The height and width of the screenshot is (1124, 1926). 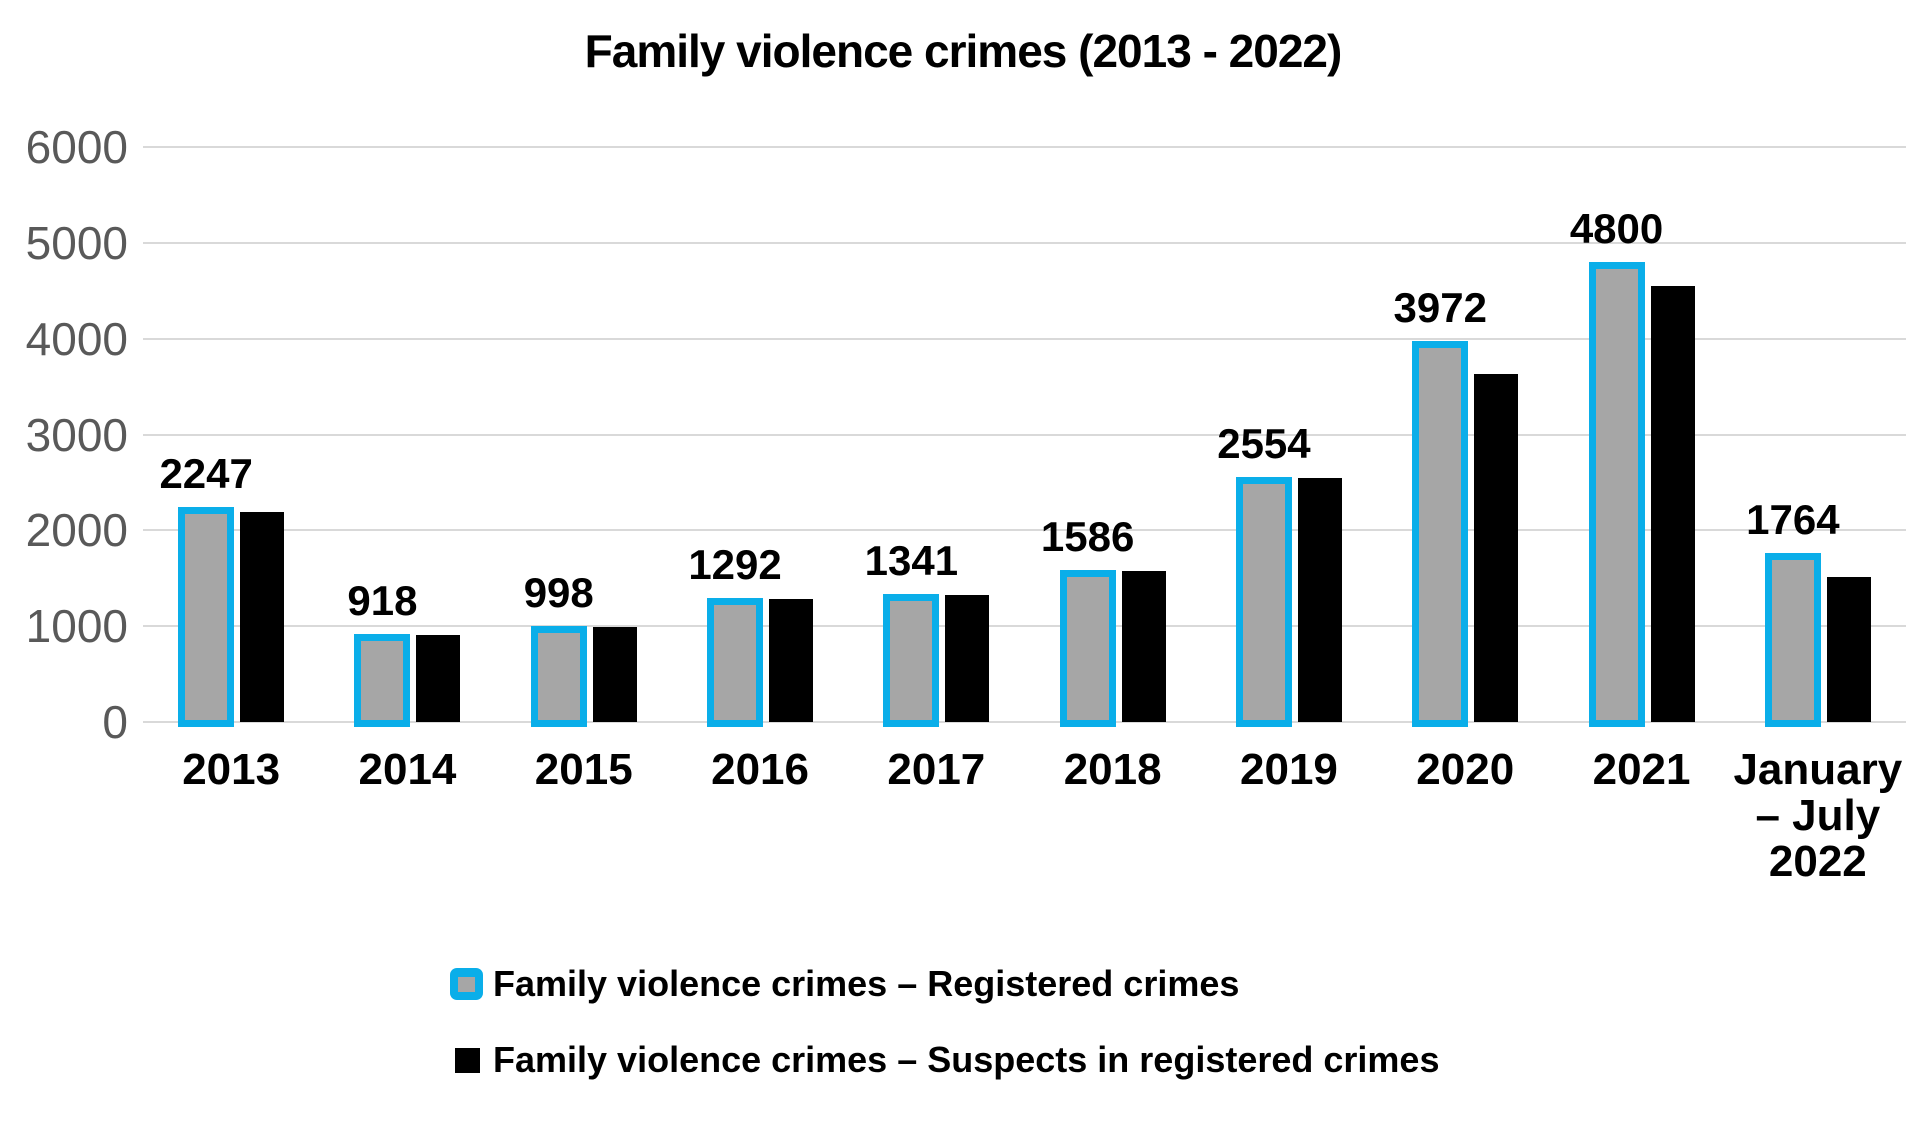 I want to click on legend-marker-suspects, so click(x=467, y=1060).